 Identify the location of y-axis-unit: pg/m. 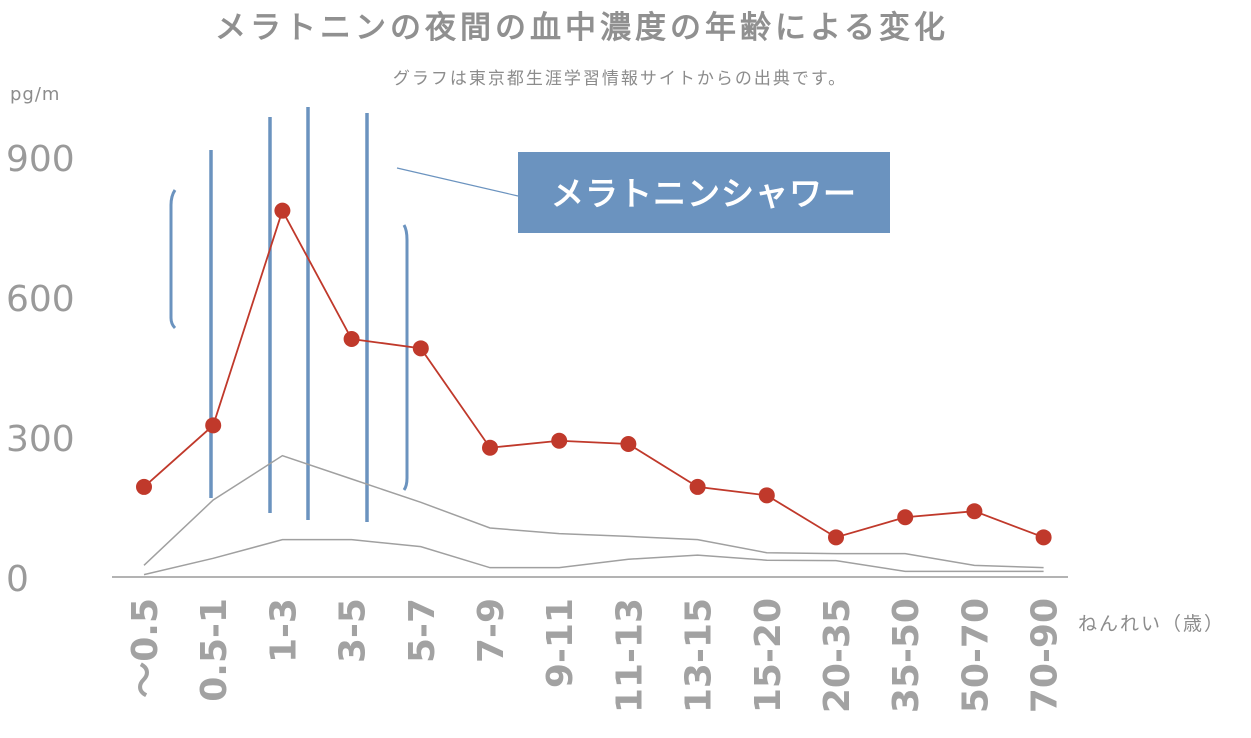
(35, 94).